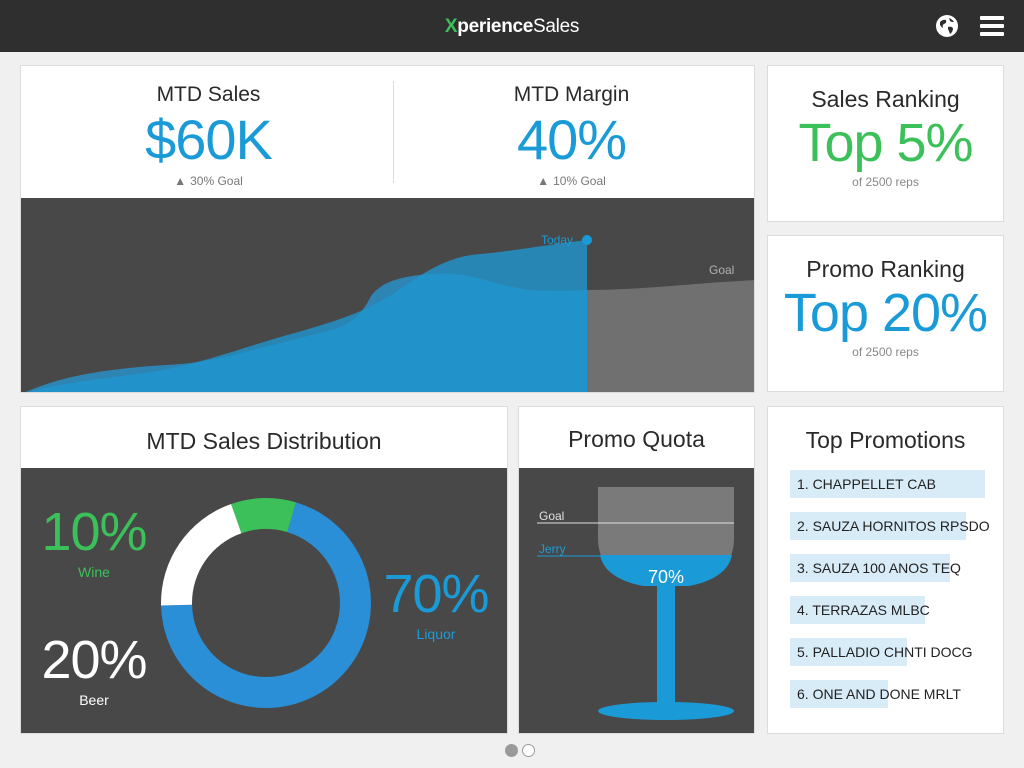  What do you see at coordinates (94, 572) in the screenshot?
I see `wine-label: Wine` at bounding box center [94, 572].